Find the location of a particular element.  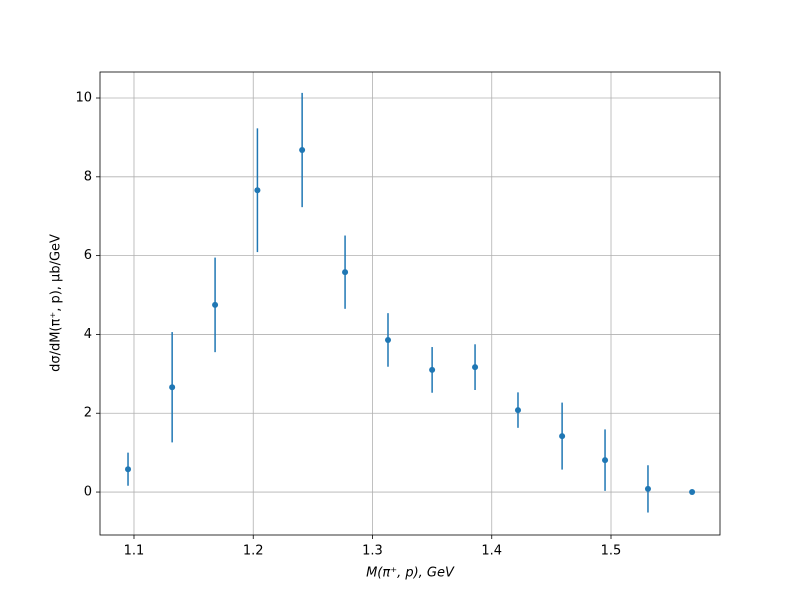

y-axis-label: dσ/dM(π⁺, p), μb/GeV is located at coordinates (56, 303).